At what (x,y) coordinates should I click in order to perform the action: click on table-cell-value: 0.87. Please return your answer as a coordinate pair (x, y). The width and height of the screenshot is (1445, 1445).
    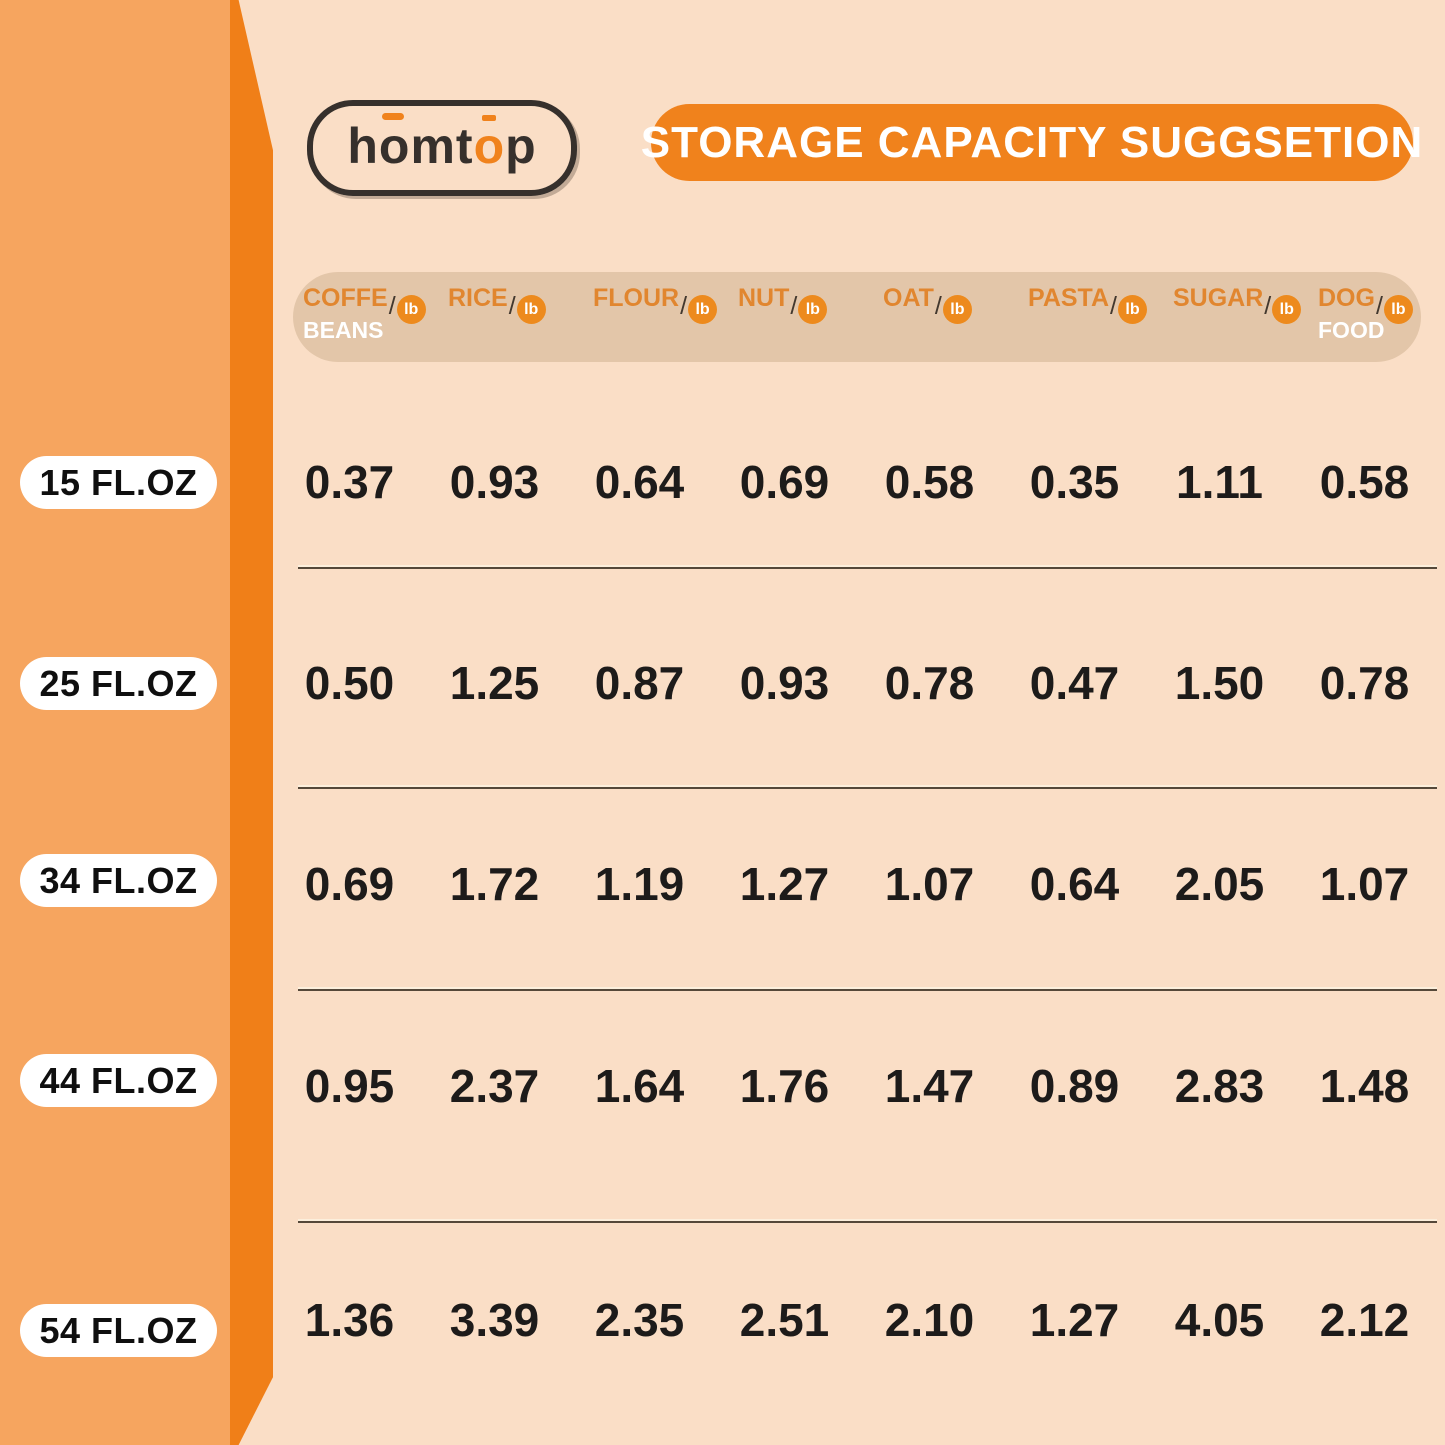
    Looking at the image, I should click on (639, 683).